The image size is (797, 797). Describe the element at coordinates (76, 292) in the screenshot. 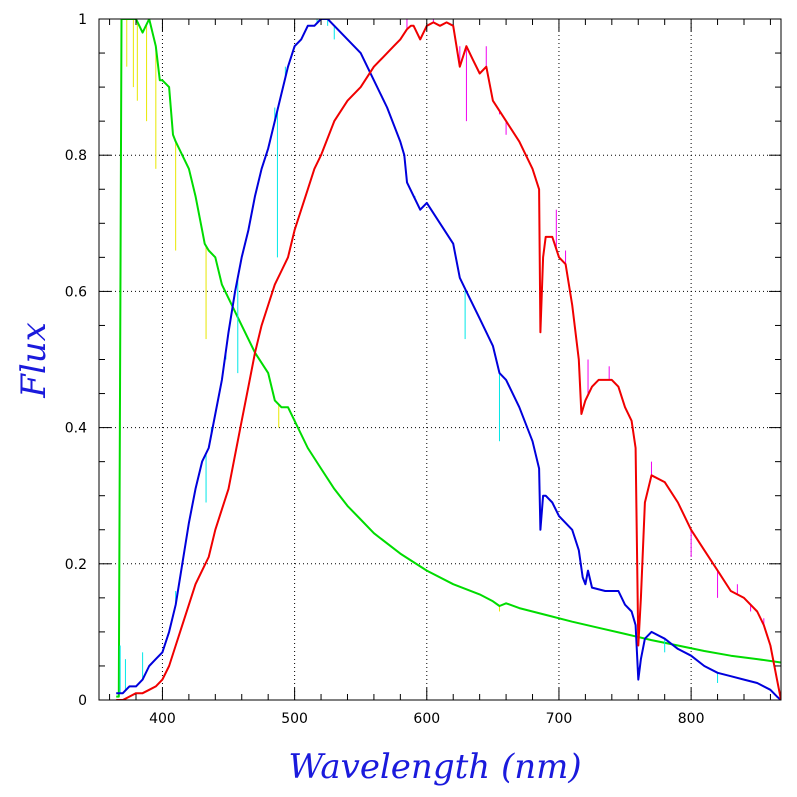

I see `y-tick-label: 0.6` at that location.